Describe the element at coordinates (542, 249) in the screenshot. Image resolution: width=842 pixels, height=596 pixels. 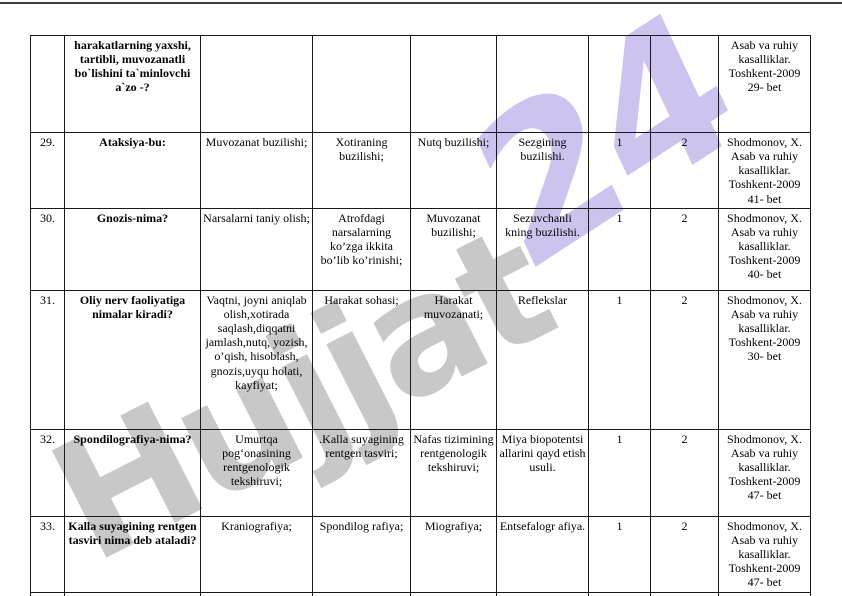
I see `answer-cell-4: Sezuvchanli kning buzilishi.` at that location.